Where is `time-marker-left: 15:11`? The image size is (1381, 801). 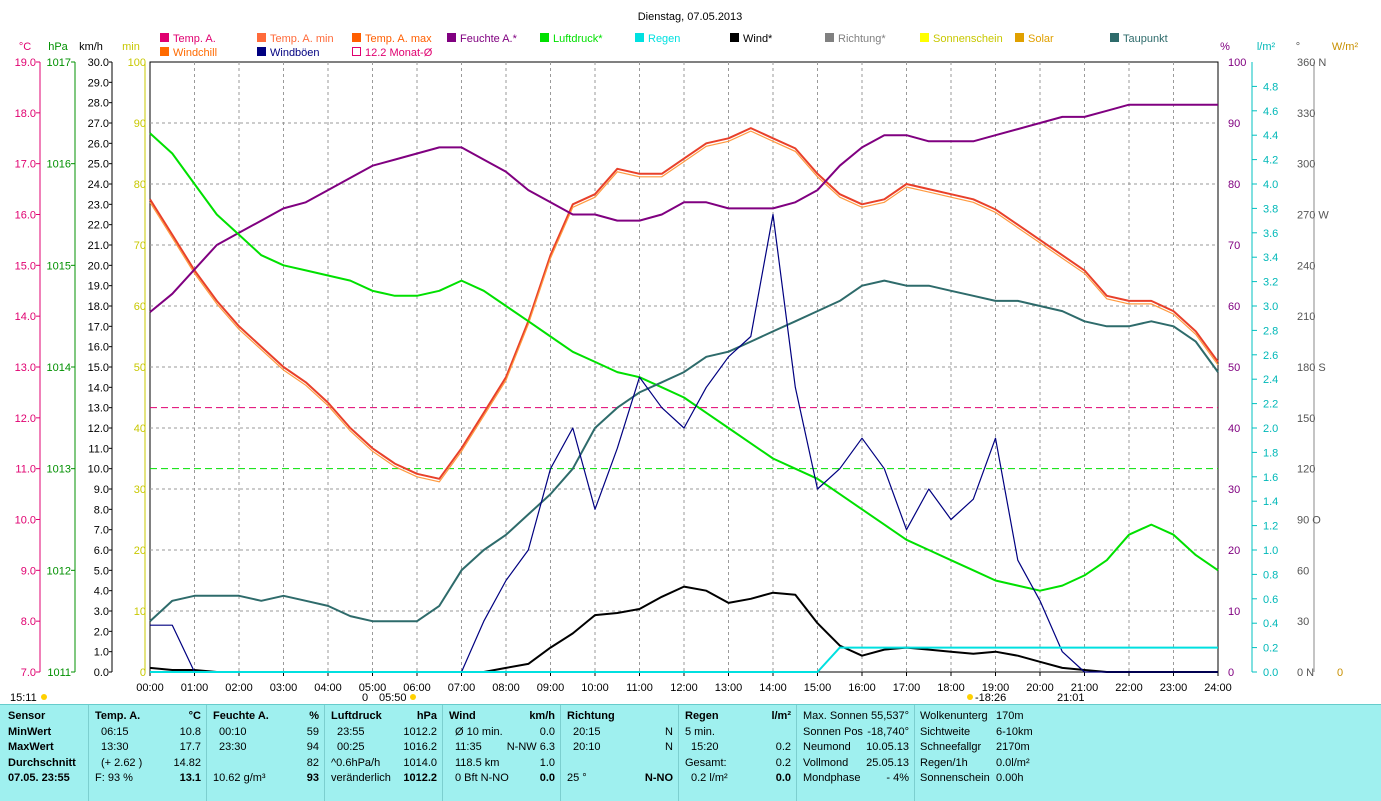 time-marker-left: 15:11 is located at coordinates (23, 698).